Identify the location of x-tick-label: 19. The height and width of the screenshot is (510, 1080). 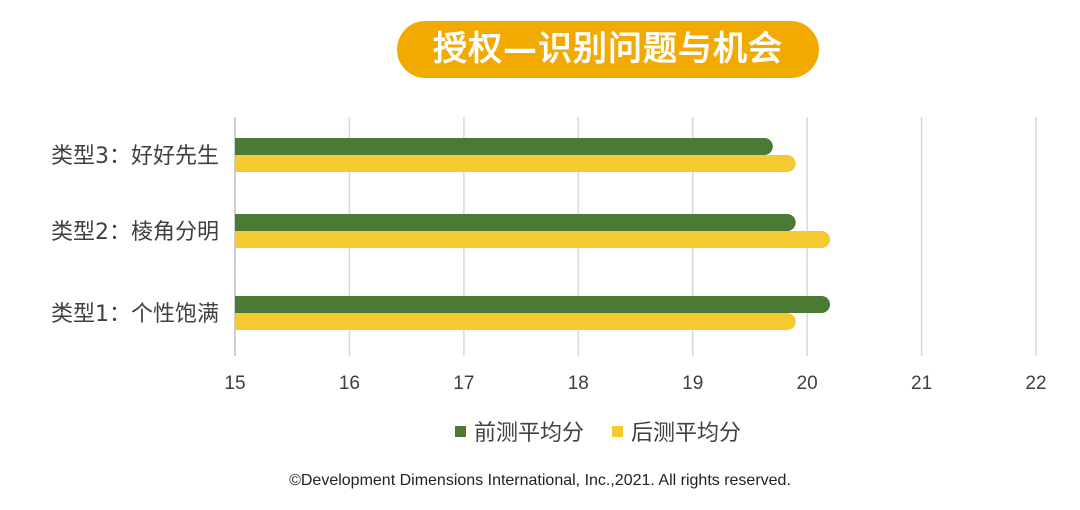
(692, 383).